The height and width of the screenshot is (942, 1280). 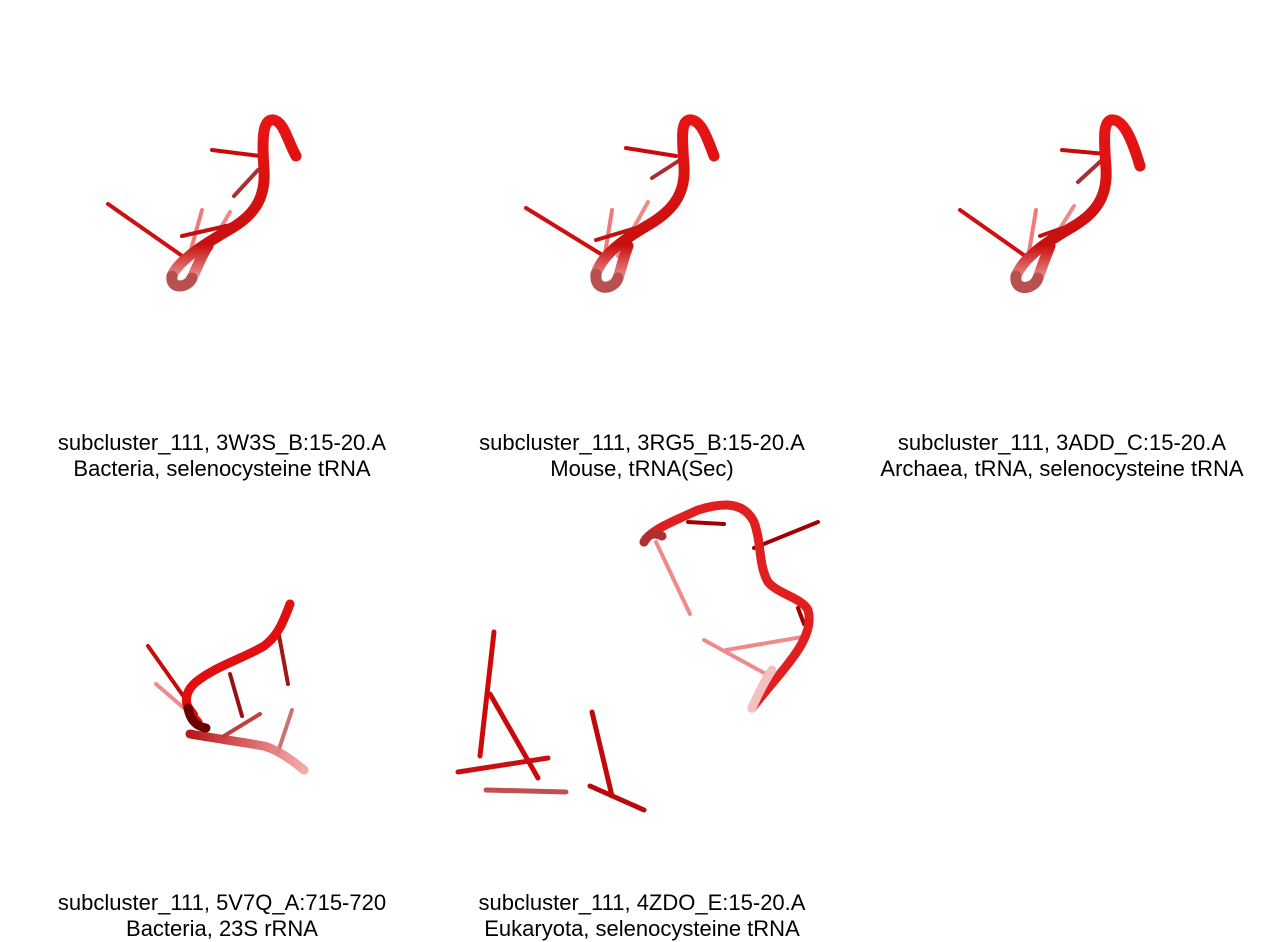 What do you see at coordinates (642, 903) in the screenshot?
I see `panel-title: subcluster_111, 4ZDO_E:15-20.A` at bounding box center [642, 903].